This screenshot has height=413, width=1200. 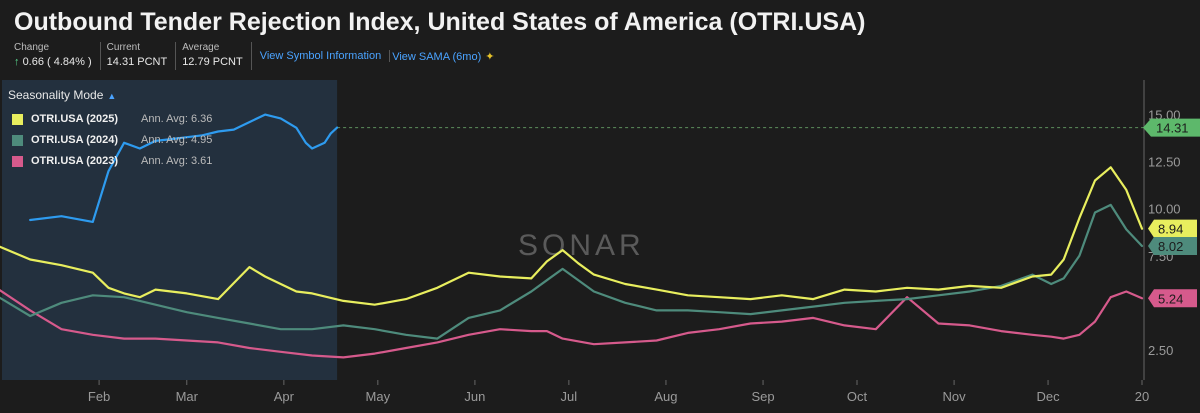 I want to click on arrow-up-icon: ↑, so click(x=17, y=62).